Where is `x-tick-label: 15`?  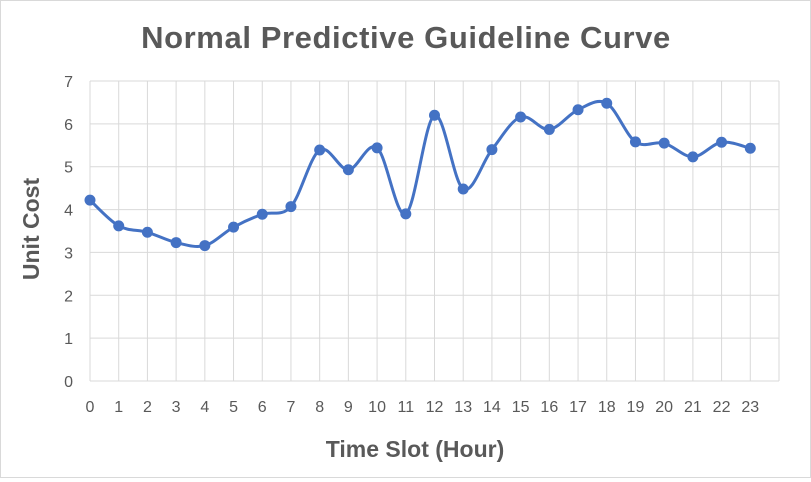
x-tick-label: 15 is located at coordinates (521, 407).